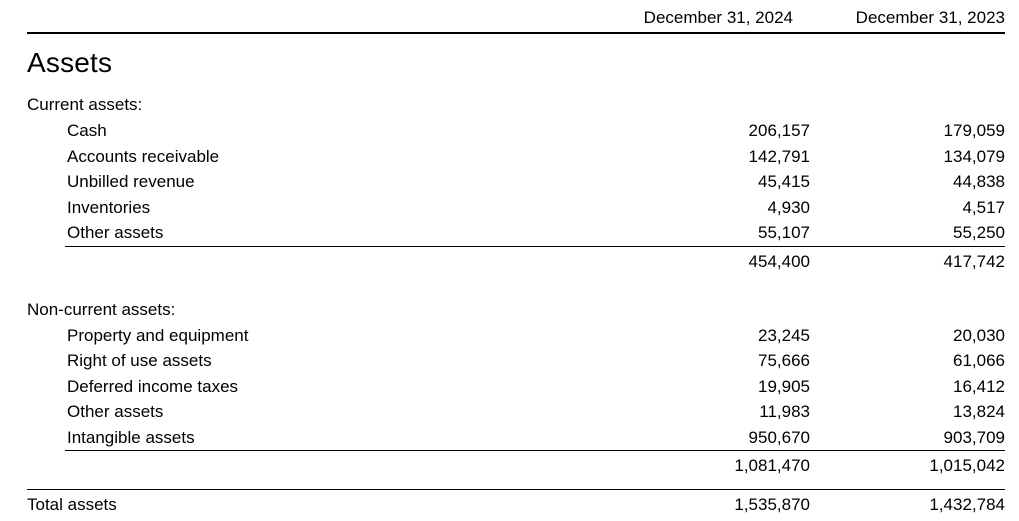 Image resolution: width=1019 pixels, height=521 pixels. What do you see at coordinates (70, 62) in the screenshot?
I see `page-title: Assets` at bounding box center [70, 62].